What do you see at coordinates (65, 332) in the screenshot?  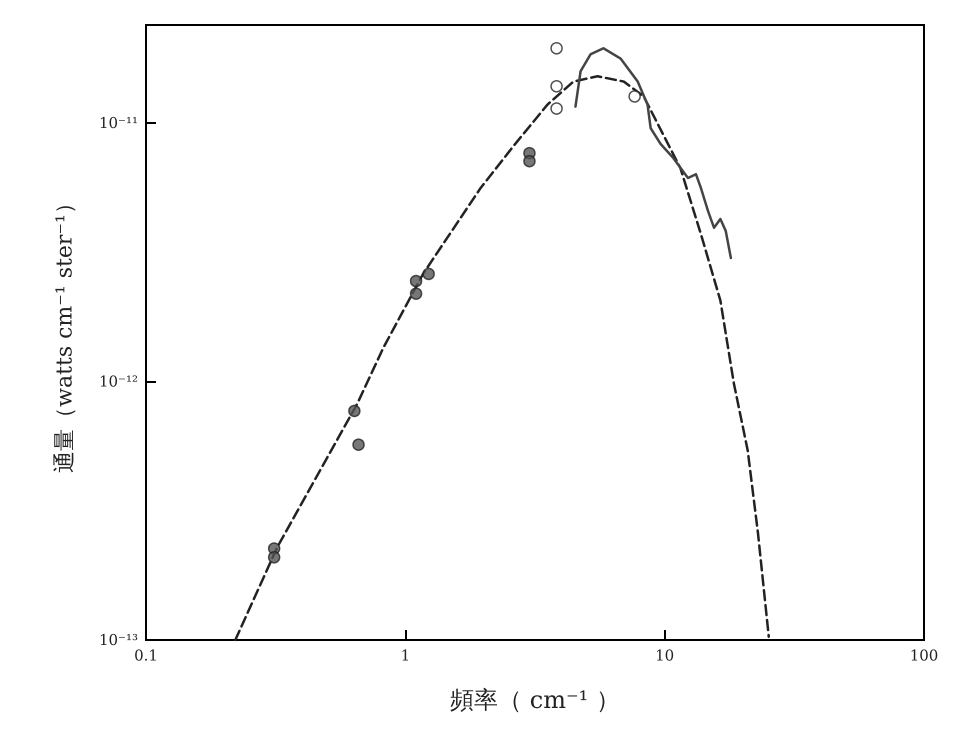 I see `y-axis-title: 通量（watts cm⁻¹ ster⁻¹）` at bounding box center [65, 332].